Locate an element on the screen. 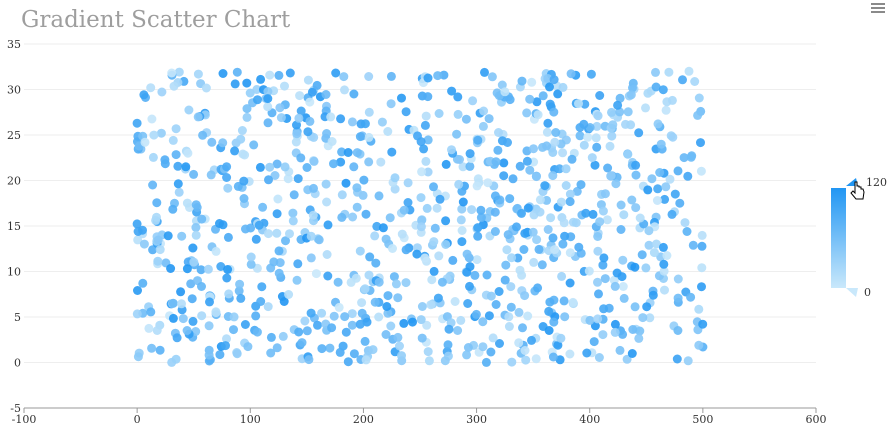  x-tick-label: 300 is located at coordinates (476, 419).